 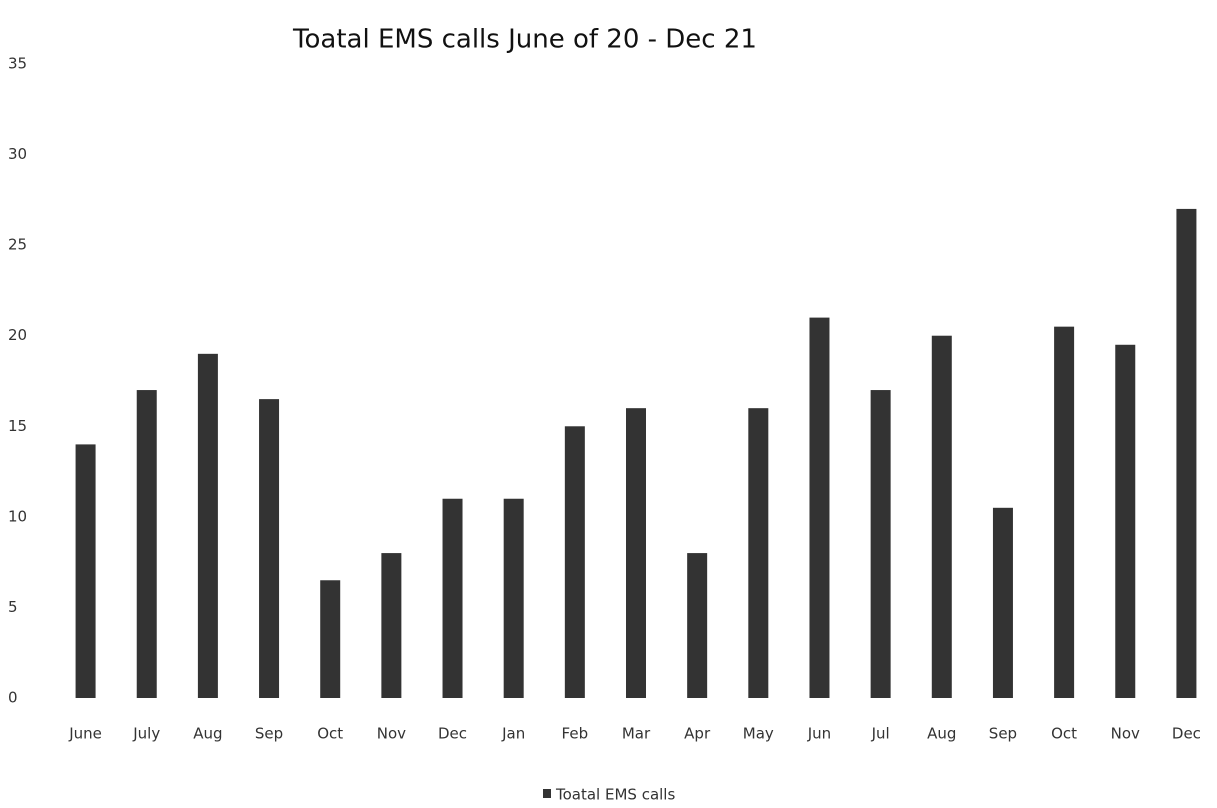 What do you see at coordinates (615, 795) in the screenshot?
I see `legend-label: Toatal EMS calls` at bounding box center [615, 795].